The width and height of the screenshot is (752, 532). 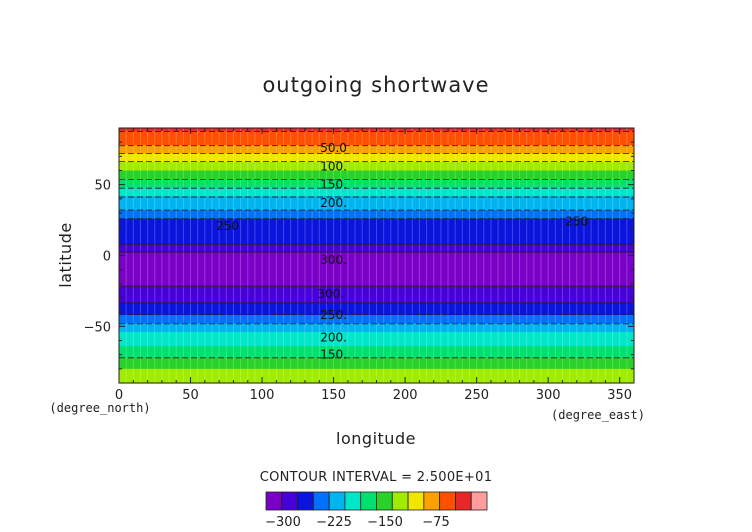 I want to click on x-axis-label: longitude, so click(x=376, y=438).